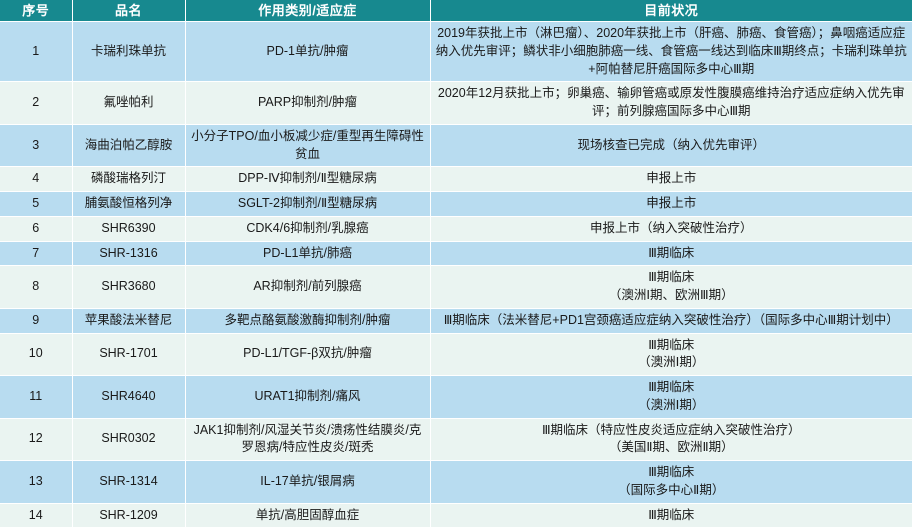 The image size is (912, 528). I want to click on cell-status: 申报上市（纳入突破性治疗）, so click(671, 229).